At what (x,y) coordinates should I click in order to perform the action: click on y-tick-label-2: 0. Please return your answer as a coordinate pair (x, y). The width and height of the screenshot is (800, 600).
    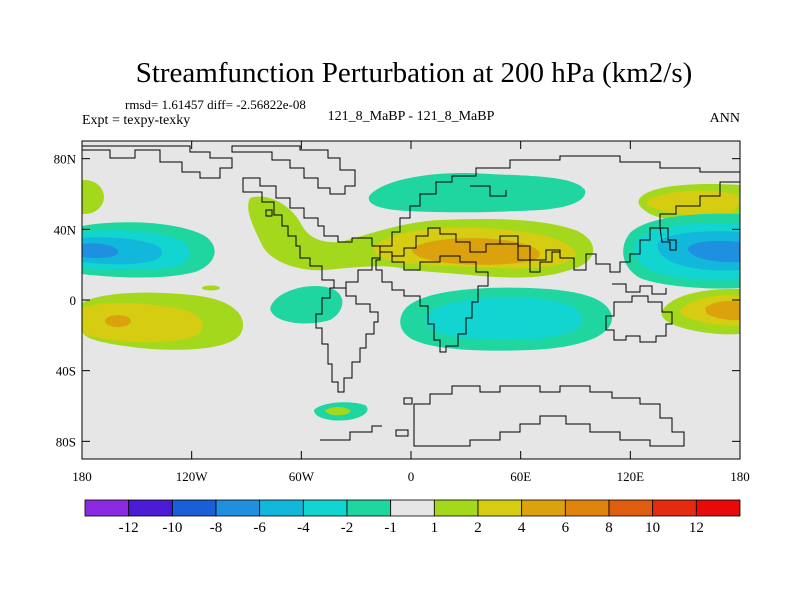
    Looking at the image, I should click on (73, 300).